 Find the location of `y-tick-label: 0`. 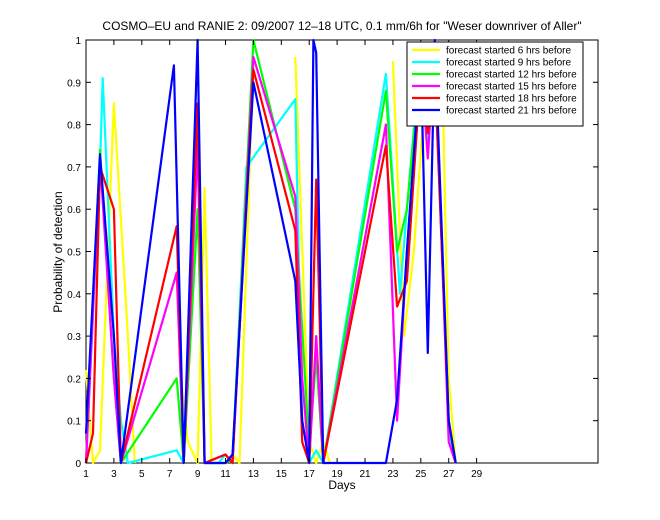

y-tick-label: 0 is located at coordinates (78, 464).